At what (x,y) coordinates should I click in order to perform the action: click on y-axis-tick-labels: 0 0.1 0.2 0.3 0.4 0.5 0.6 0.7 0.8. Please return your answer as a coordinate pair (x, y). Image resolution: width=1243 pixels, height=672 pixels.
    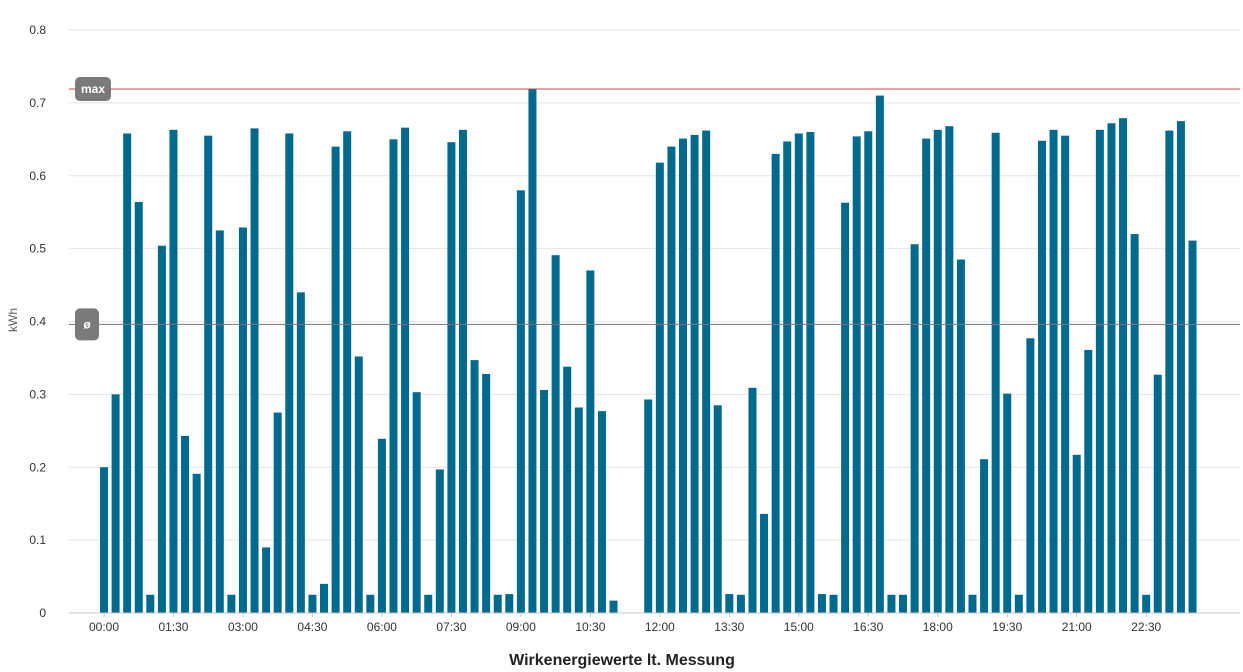
    Looking at the image, I should click on (37, 321).